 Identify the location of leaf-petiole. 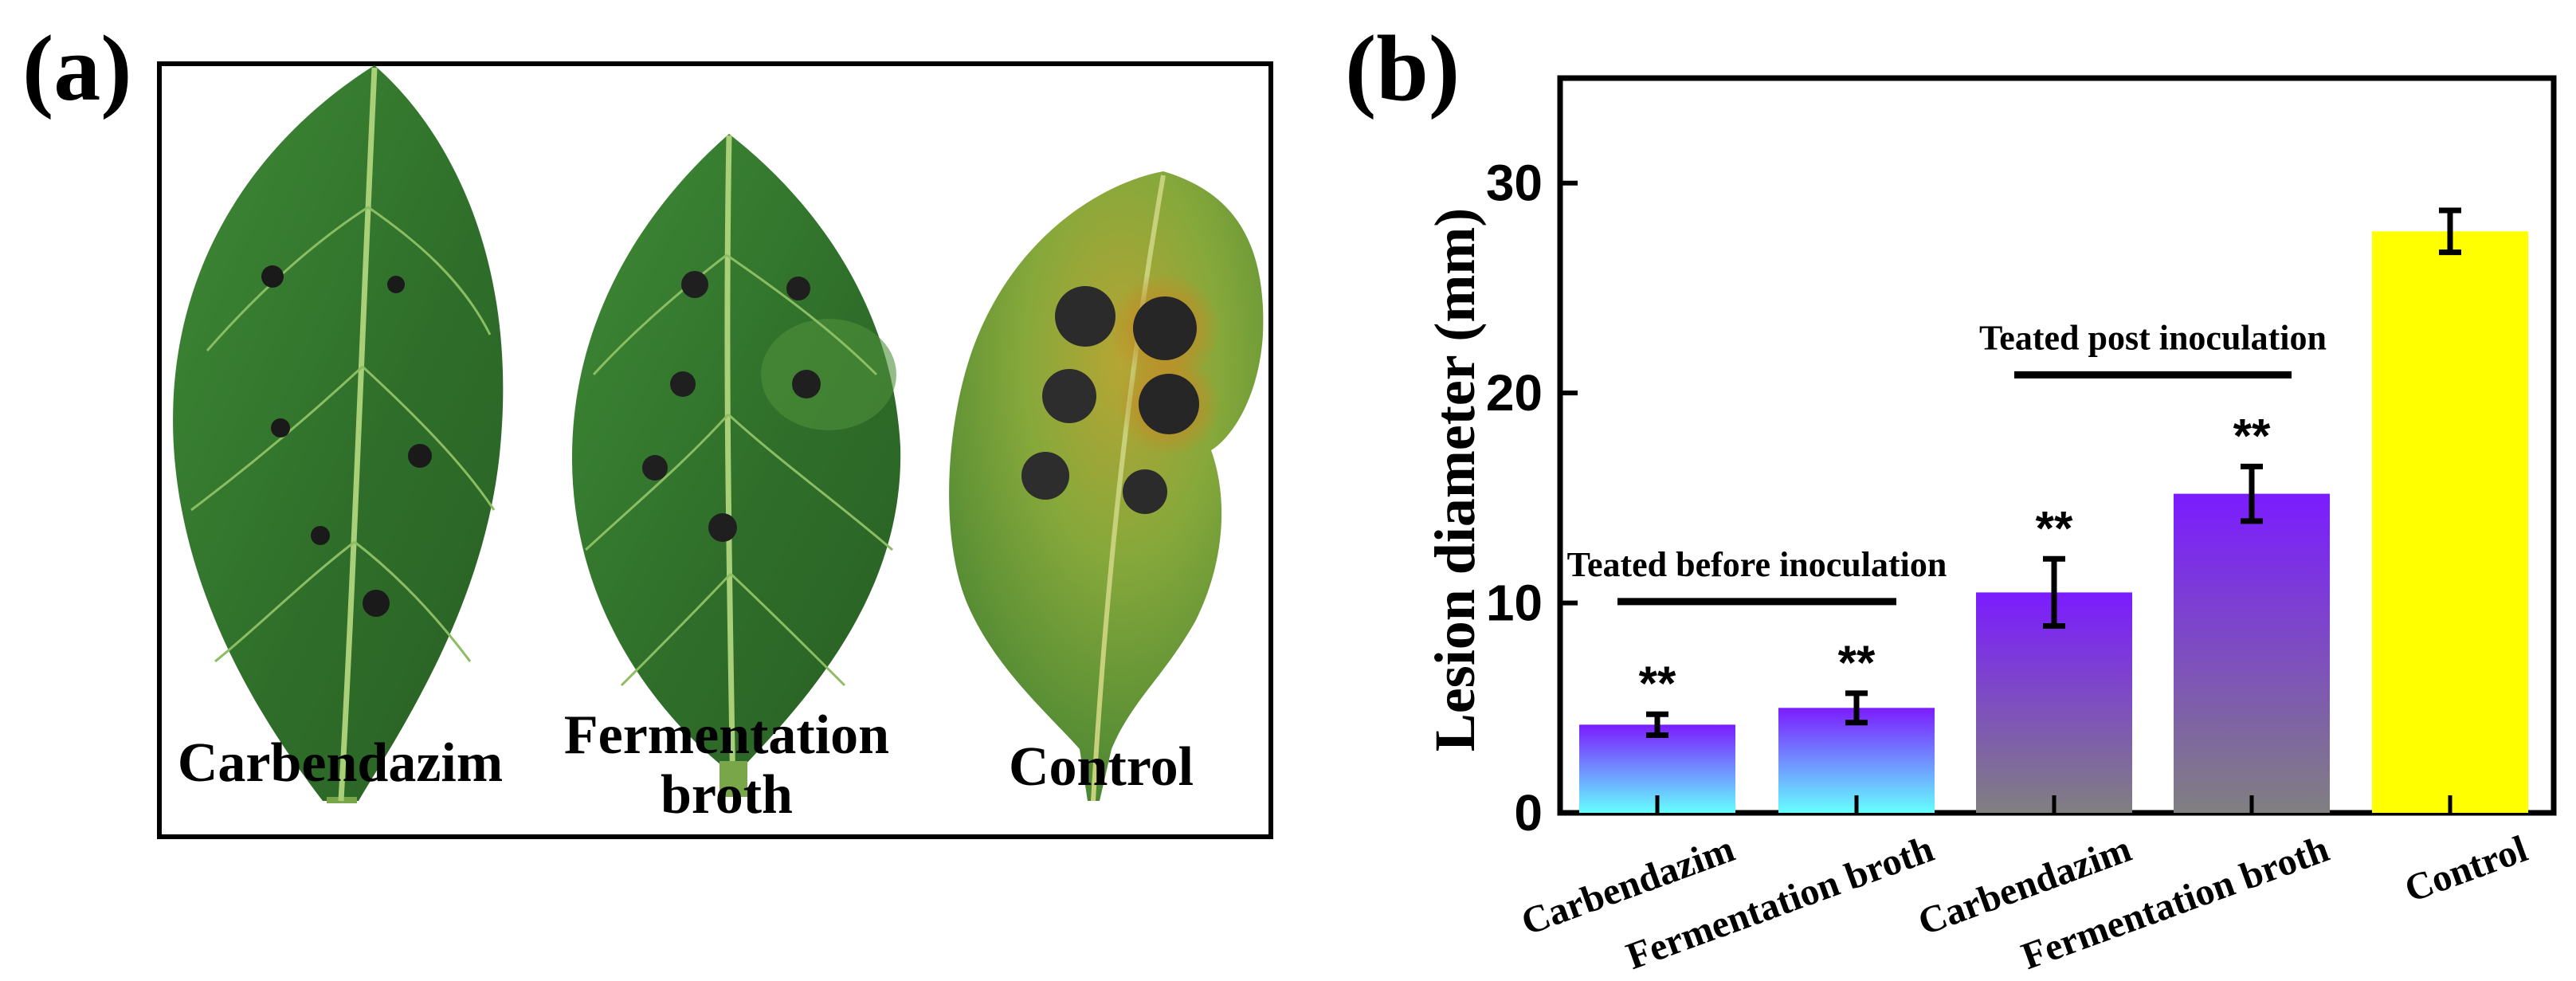
(733, 779).